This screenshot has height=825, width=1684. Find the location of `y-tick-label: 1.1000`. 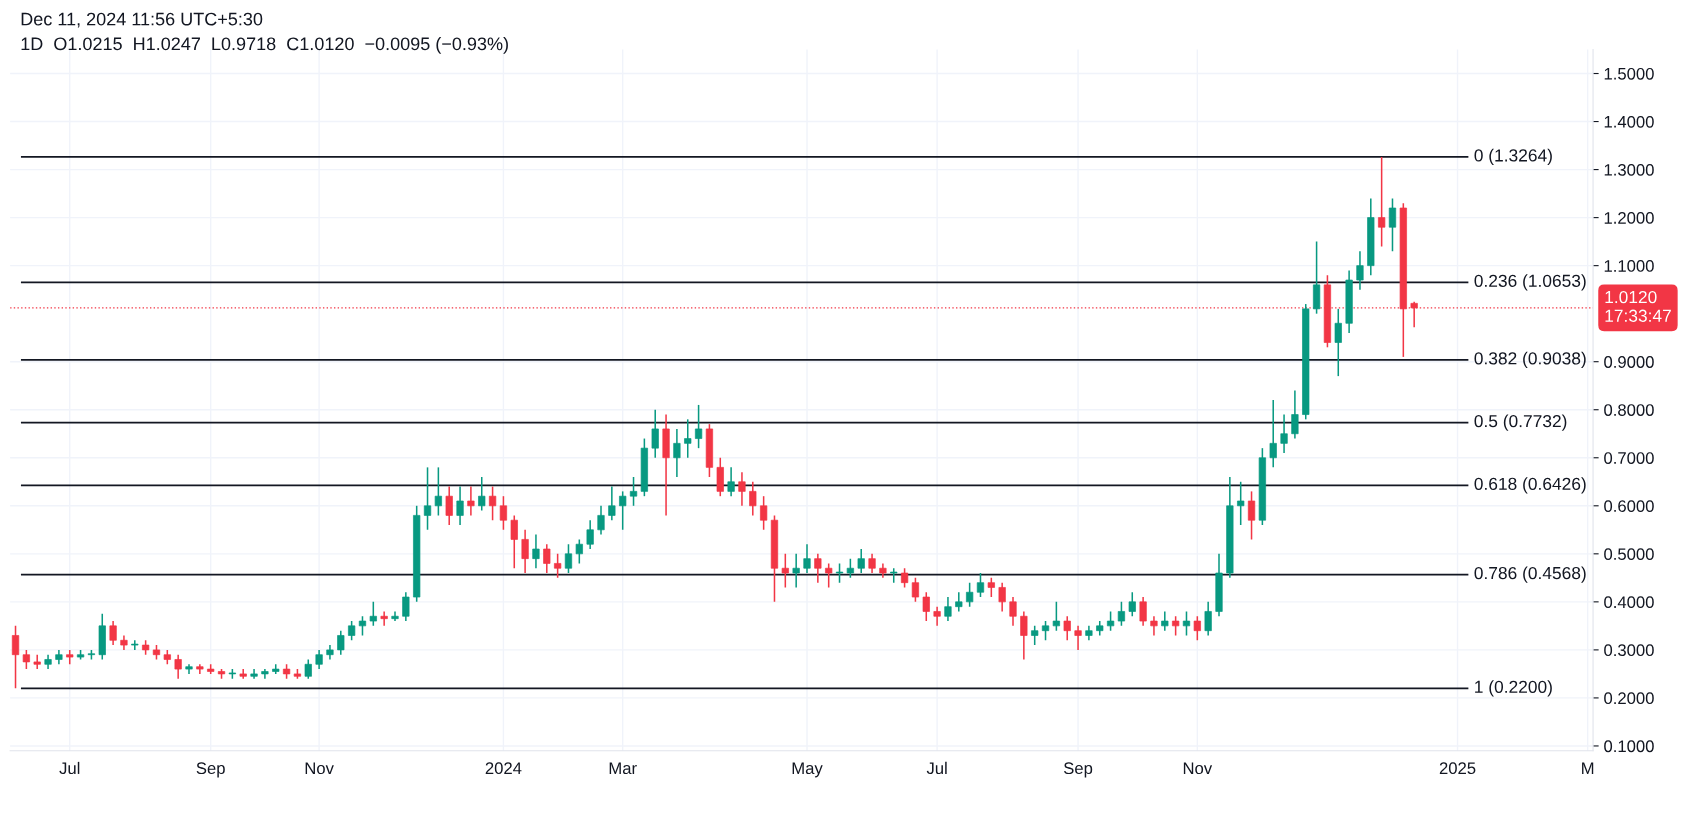

y-tick-label: 1.1000 is located at coordinates (1629, 266).